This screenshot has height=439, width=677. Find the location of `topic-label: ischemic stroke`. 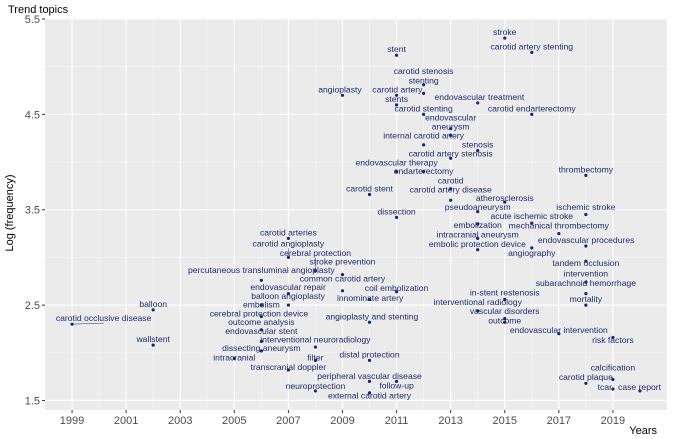

topic-label: ischemic stroke is located at coordinates (585, 207).